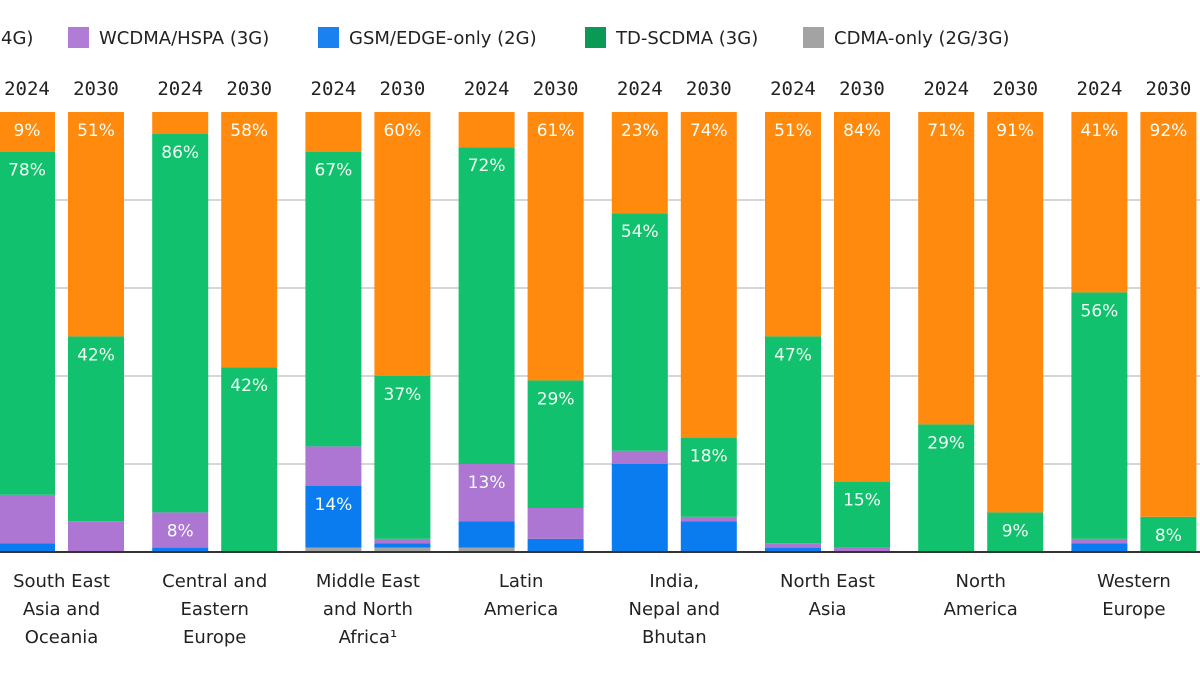  I want to click on legend-label: CDMA-only (2G/3G), so click(921, 38).